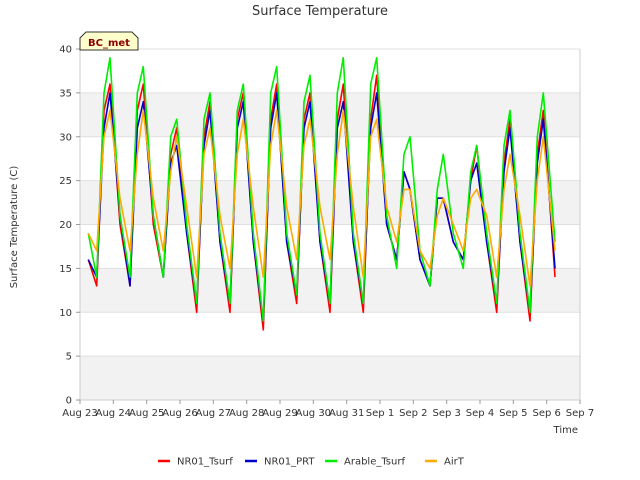 The height and width of the screenshot is (480, 640). Describe the element at coordinates (65, 50) in the screenshot. I see `y-tick-label: 40` at that location.